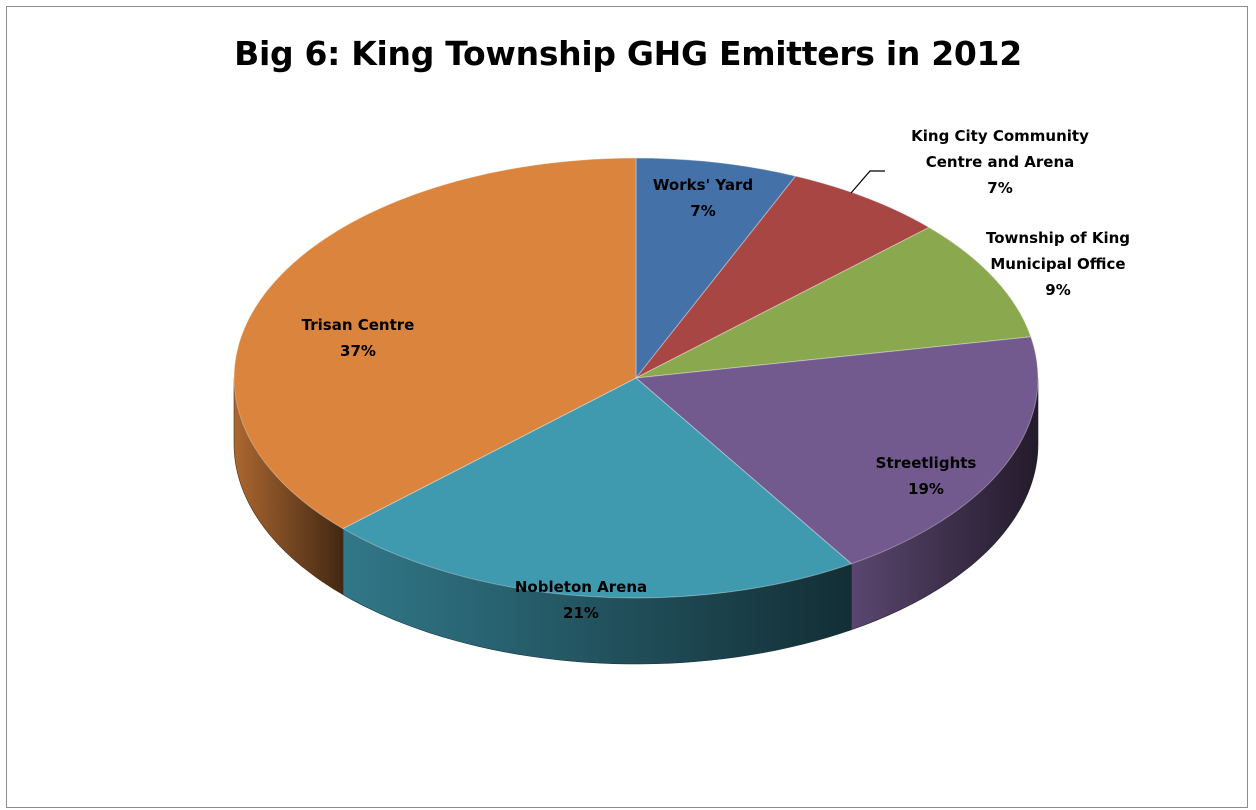 This screenshot has width=1256, height=810. What do you see at coordinates (703, 198) in the screenshot?
I see `slice-label-works-yard: Works' Yard 7%` at bounding box center [703, 198].